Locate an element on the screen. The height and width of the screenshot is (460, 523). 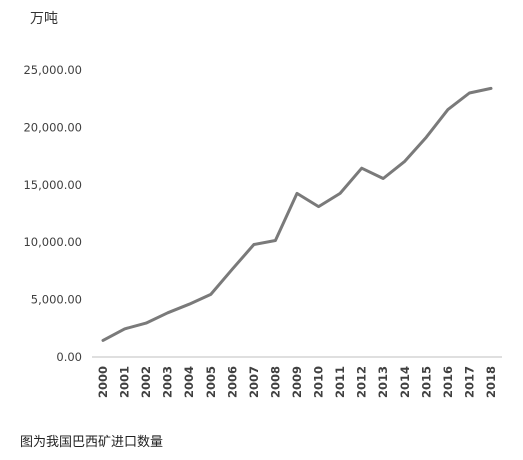
x-tick-label: 2008 is located at coordinates (275, 382).